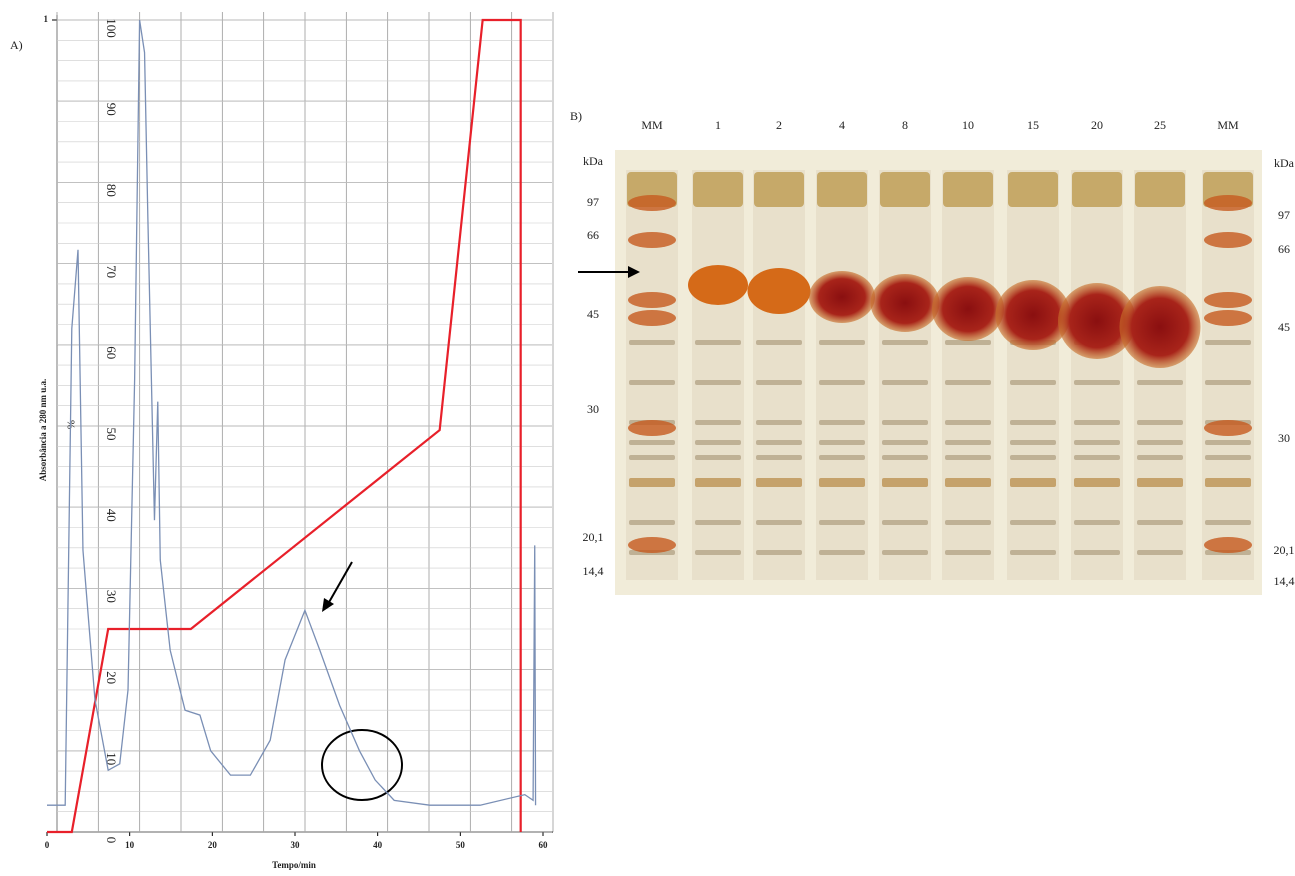 This screenshot has height=876, width=1295. Describe the element at coordinates (779, 125) in the screenshot. I see `lane-label: 2` at that location.